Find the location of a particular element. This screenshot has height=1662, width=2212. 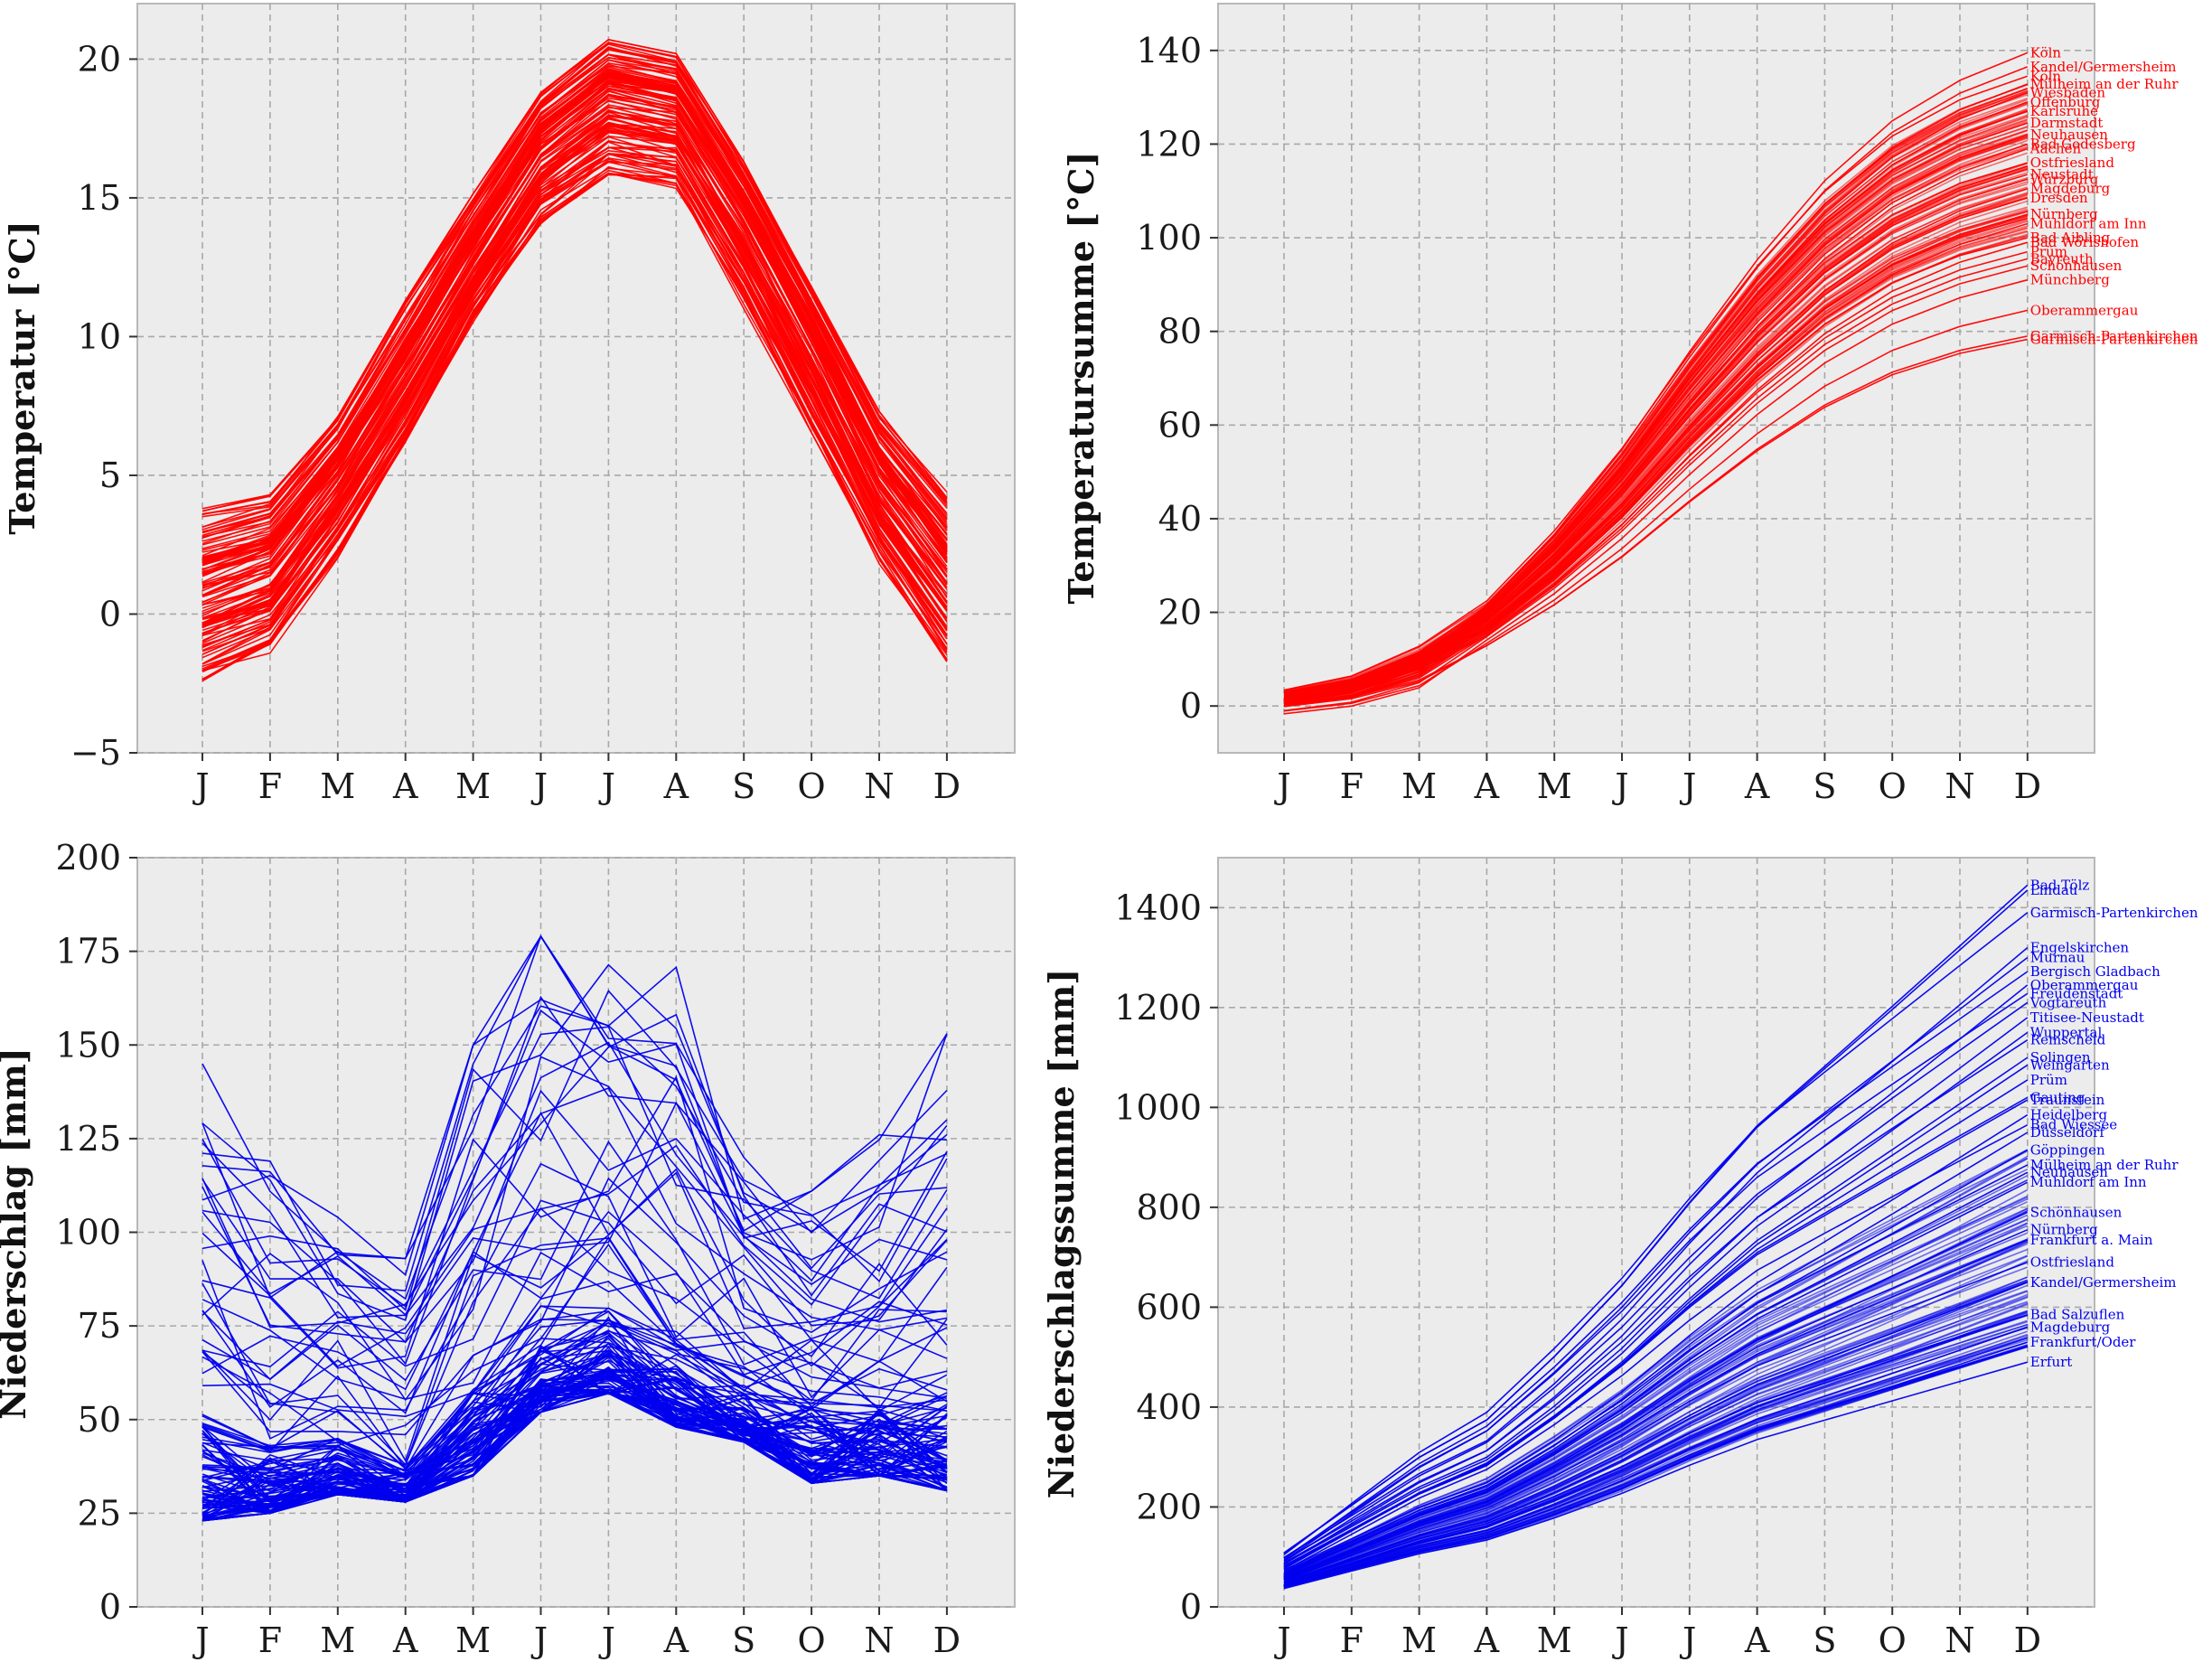

station-label: Ostfriesland is located at coordinates (2072, 1262).